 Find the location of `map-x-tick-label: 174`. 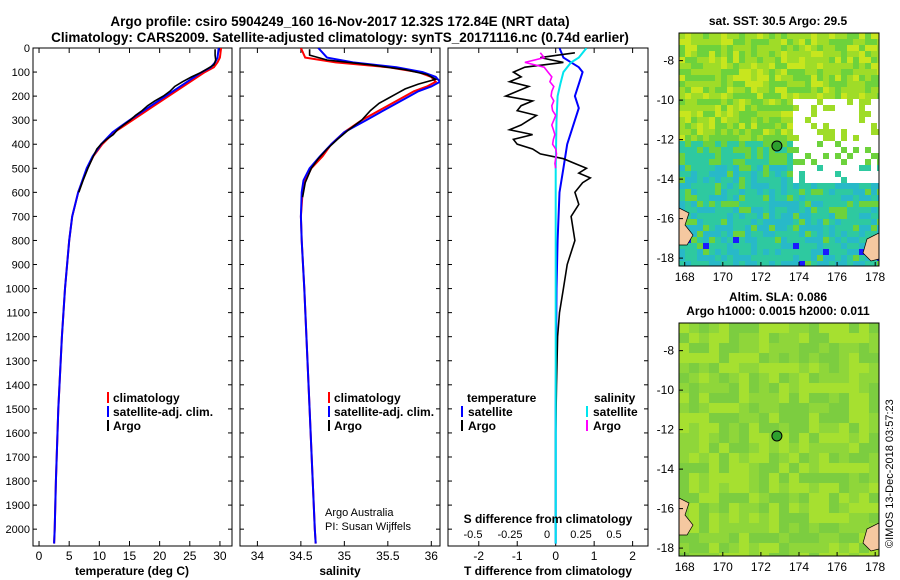

map-x-tick-label: 174 is located at coordinates (799, 567).